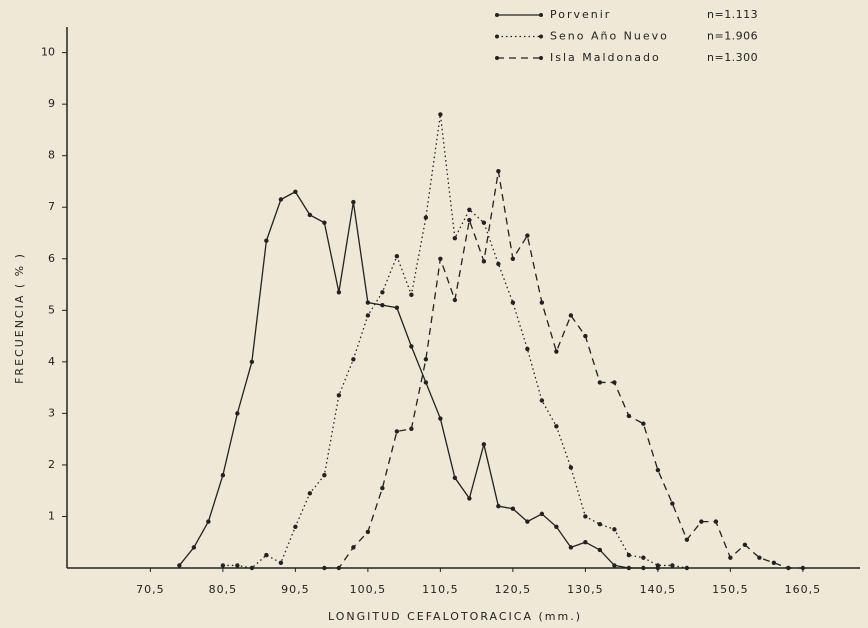  Describe the element at coordinates (730, 589) in the screenshot. I see `x-tick-label: 150,5` at that location.